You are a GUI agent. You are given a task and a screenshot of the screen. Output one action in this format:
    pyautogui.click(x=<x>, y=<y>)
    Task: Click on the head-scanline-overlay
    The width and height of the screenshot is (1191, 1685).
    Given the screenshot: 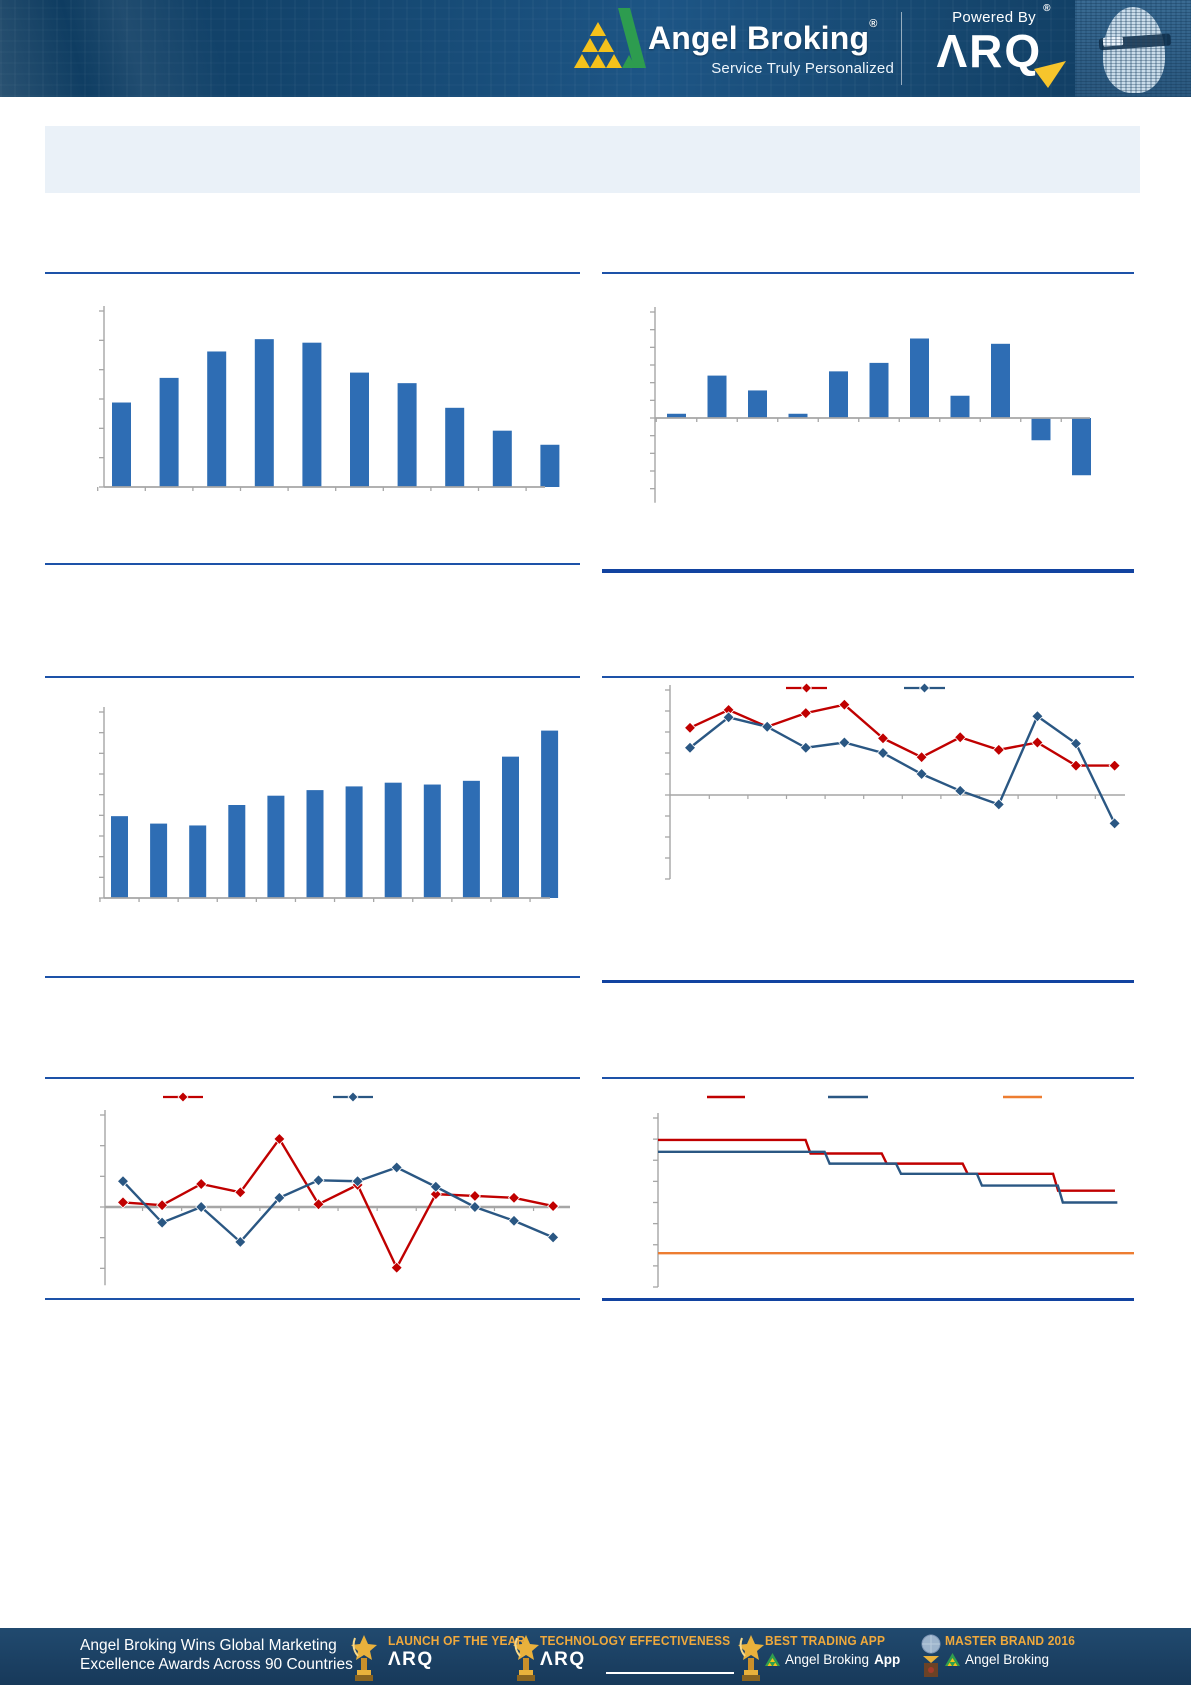 What is the action you would take?
    pyautogui.click(x=1133, y=48)
    